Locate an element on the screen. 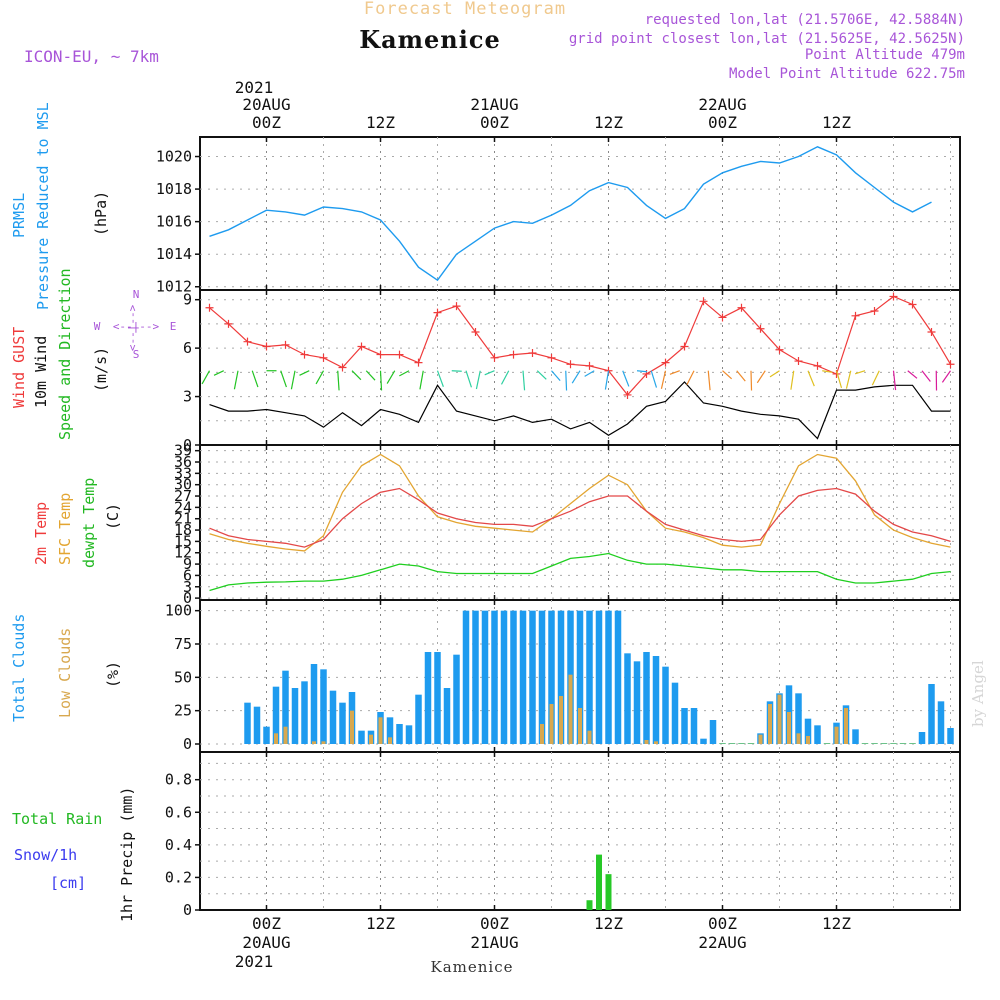 This screenshot has width=1000, height=1000. y-tick-label: 0.2 is located at coordinates (178, 877).